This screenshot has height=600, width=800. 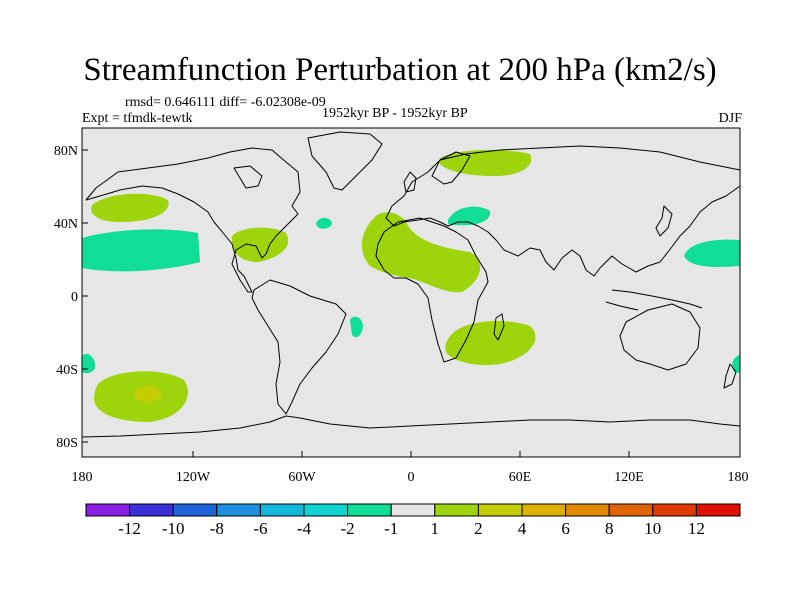 I want to click on longitude-axis: 180 120W 60W 0 60E 120E 180, so click(x=410, y=468).